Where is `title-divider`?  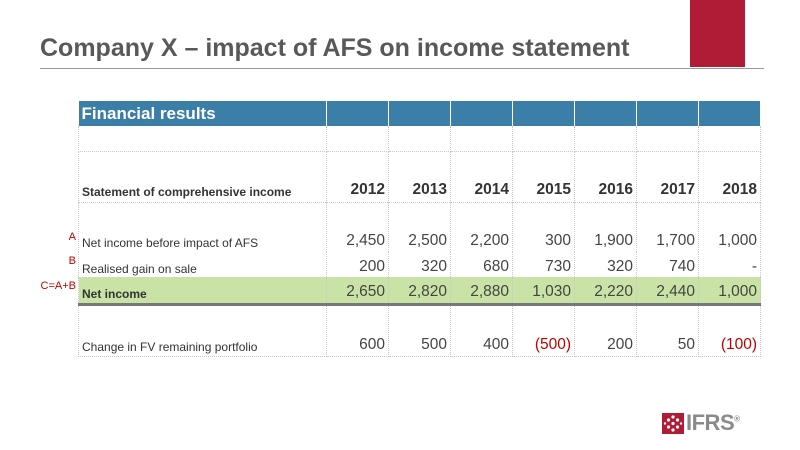 title-divider is located at coordinates (402, 68).